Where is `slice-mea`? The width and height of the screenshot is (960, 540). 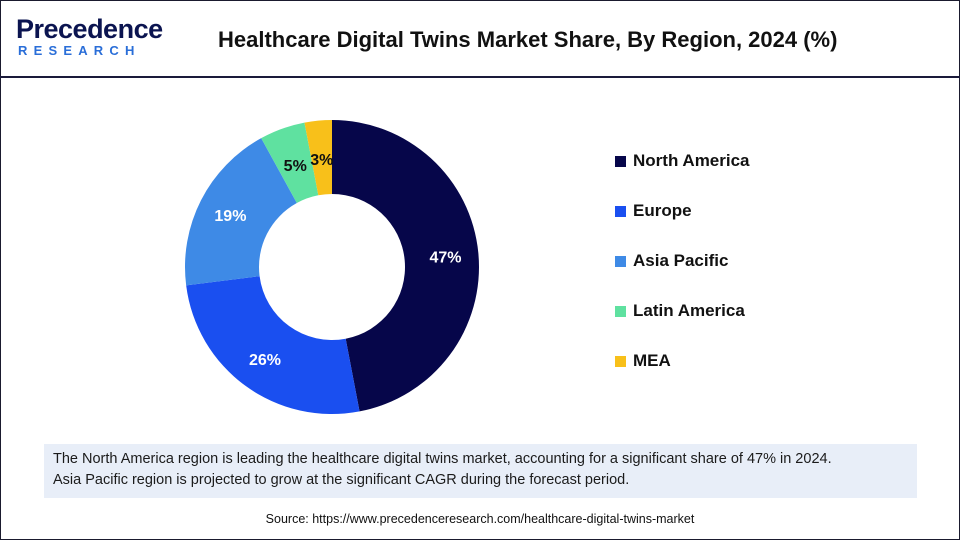 slice-mea is located at coordinates (318, 158).